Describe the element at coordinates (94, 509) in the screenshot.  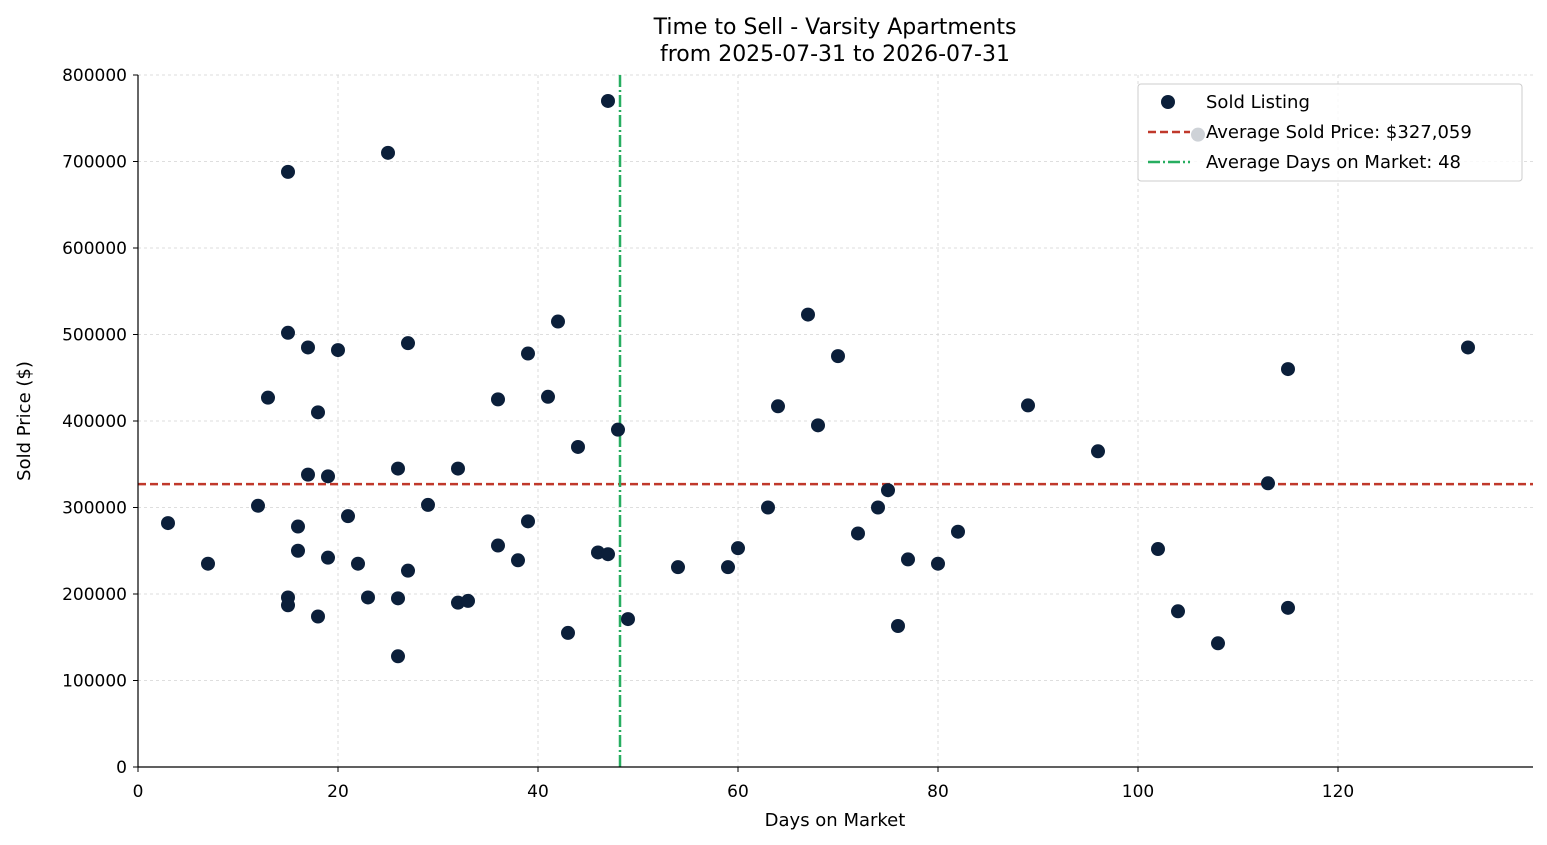
I see `y-tick-label: 300000` at that location.